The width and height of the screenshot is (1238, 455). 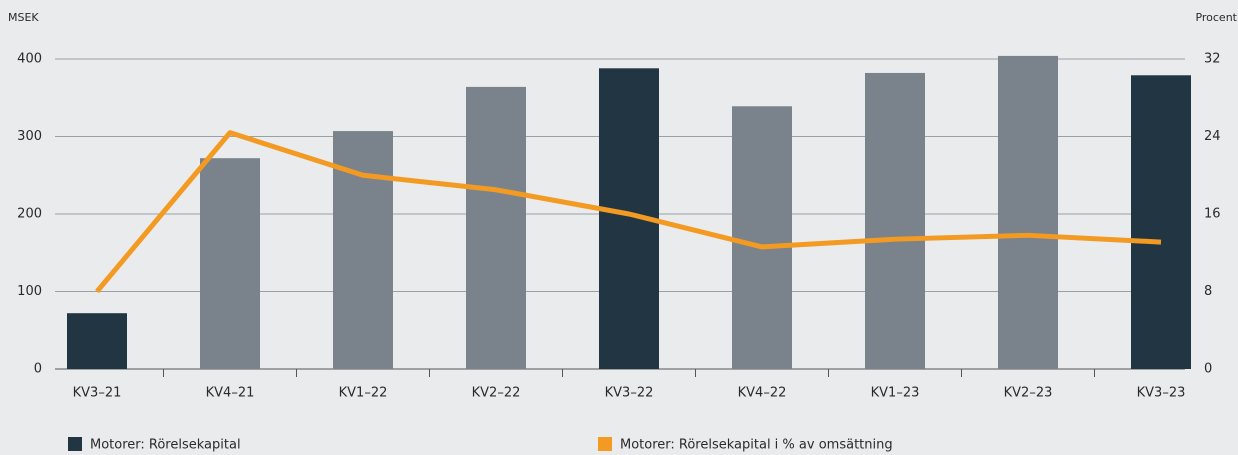 I want to click on y-tick-label: 400, so click(x=29, y=59).